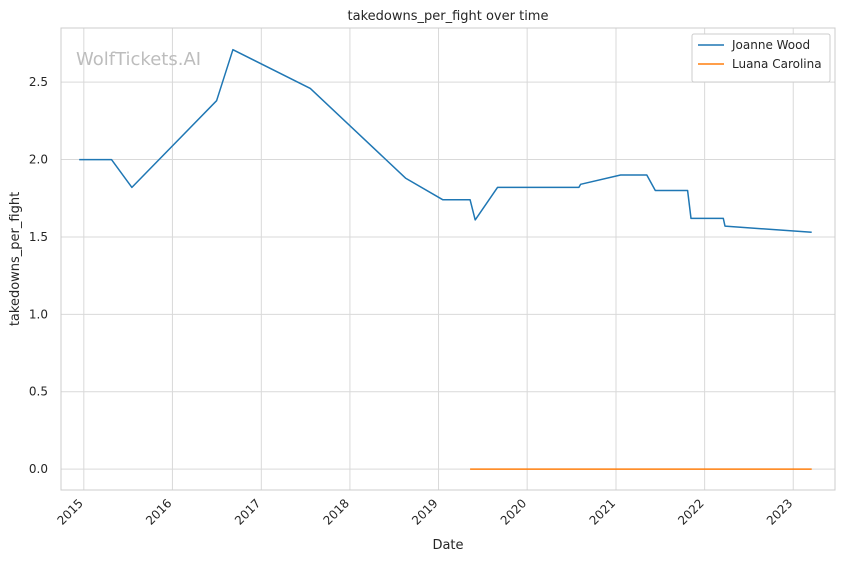 Image resolution: width=844 pixels, height=561 pixels. I want to click on y-tick-label: 0.0, so click(38, 469).